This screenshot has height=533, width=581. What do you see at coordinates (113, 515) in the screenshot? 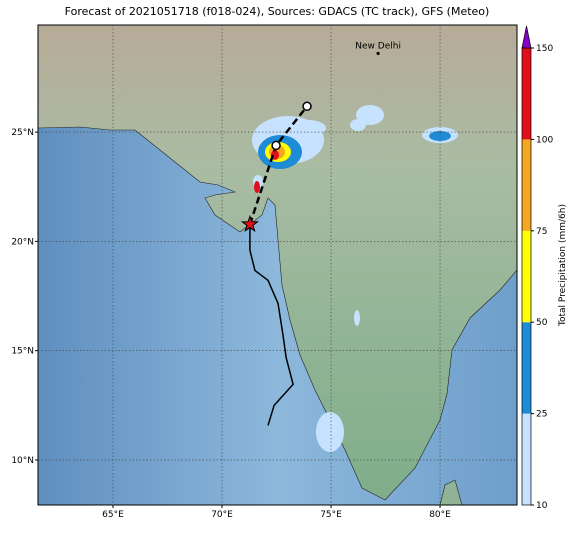
I see `lon-tick-label: 65°E` at bounding box center [113, 515].